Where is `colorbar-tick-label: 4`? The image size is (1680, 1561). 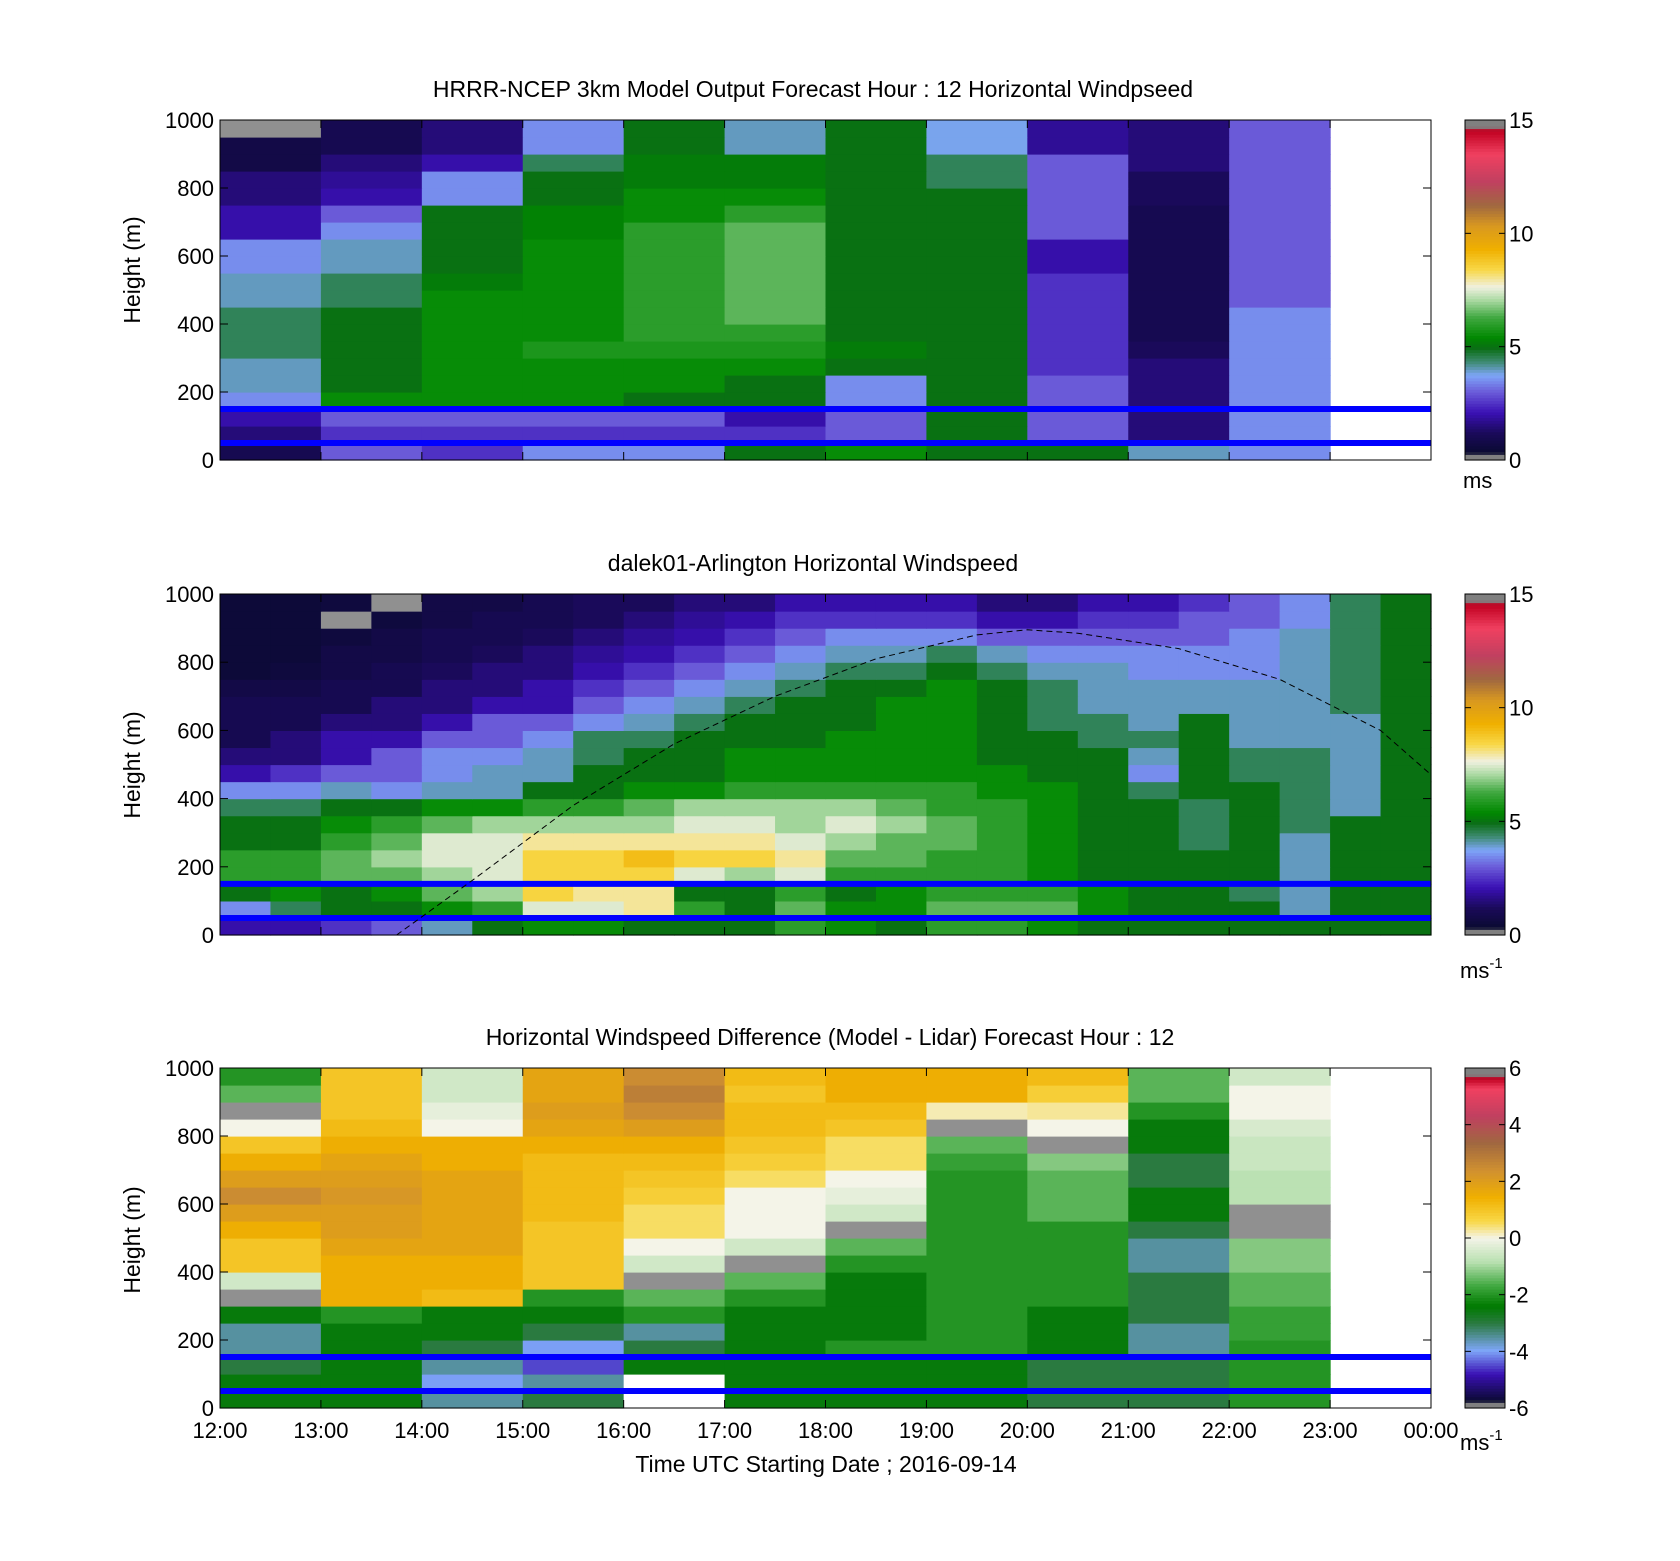
colorbar-tick-label: 4 is located at coordinates (1515, 1125).